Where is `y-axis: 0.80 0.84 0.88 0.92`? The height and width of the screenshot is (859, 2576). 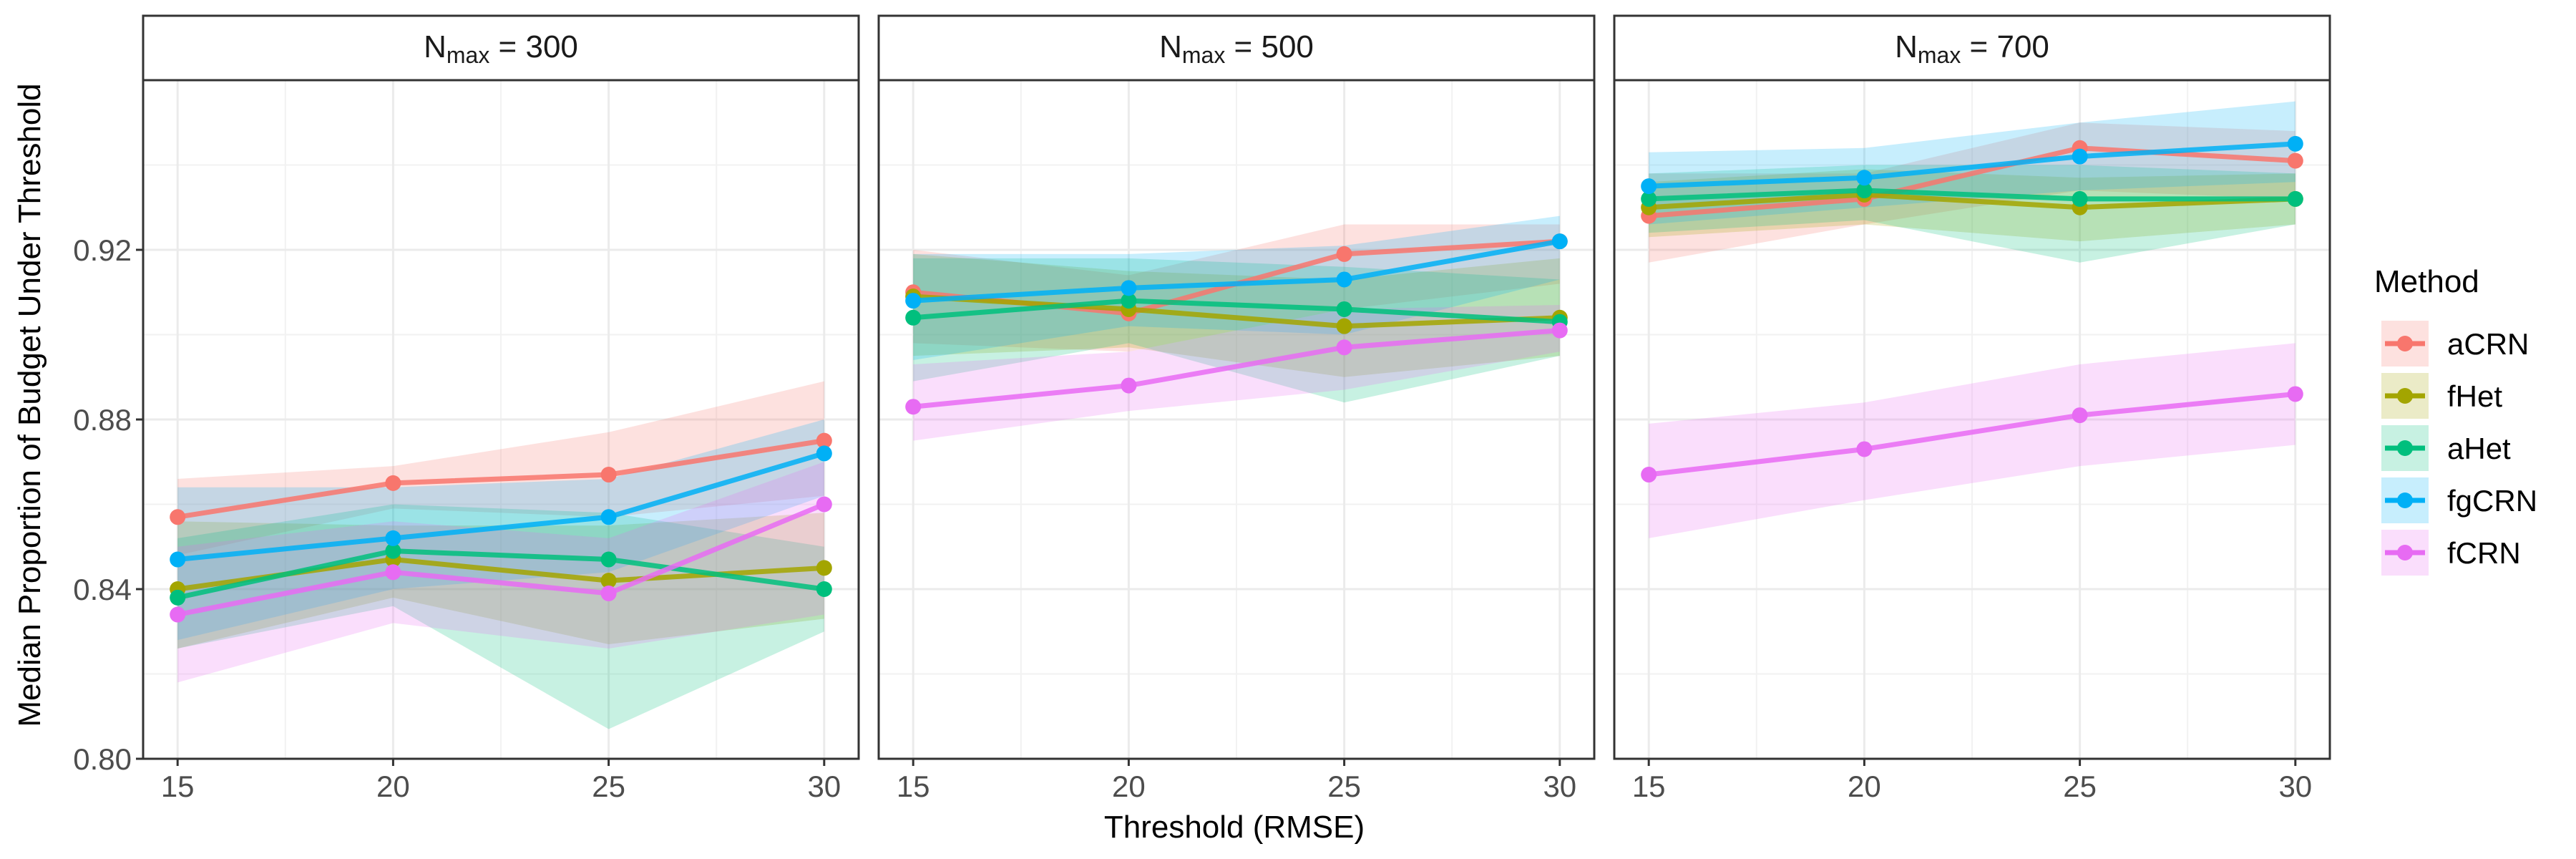 y-axis: 0.80 0.84 0.88 0.92 is located at coordinates (108, 504).